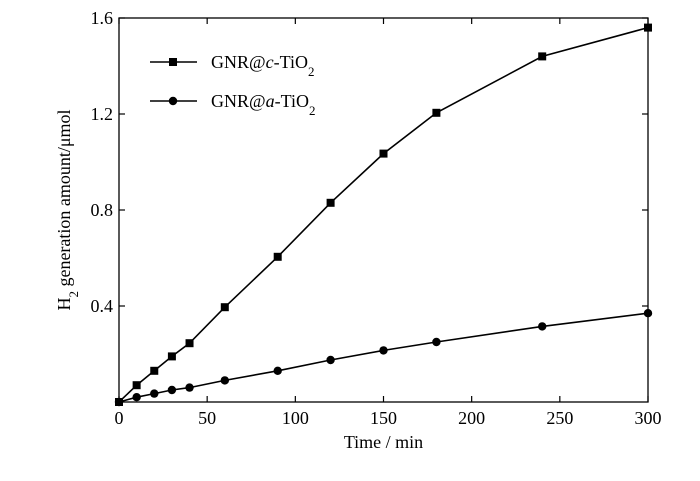 This screenshot has width=700, height=481. I want to click on x-tick-label: 200, so click(471, 418).